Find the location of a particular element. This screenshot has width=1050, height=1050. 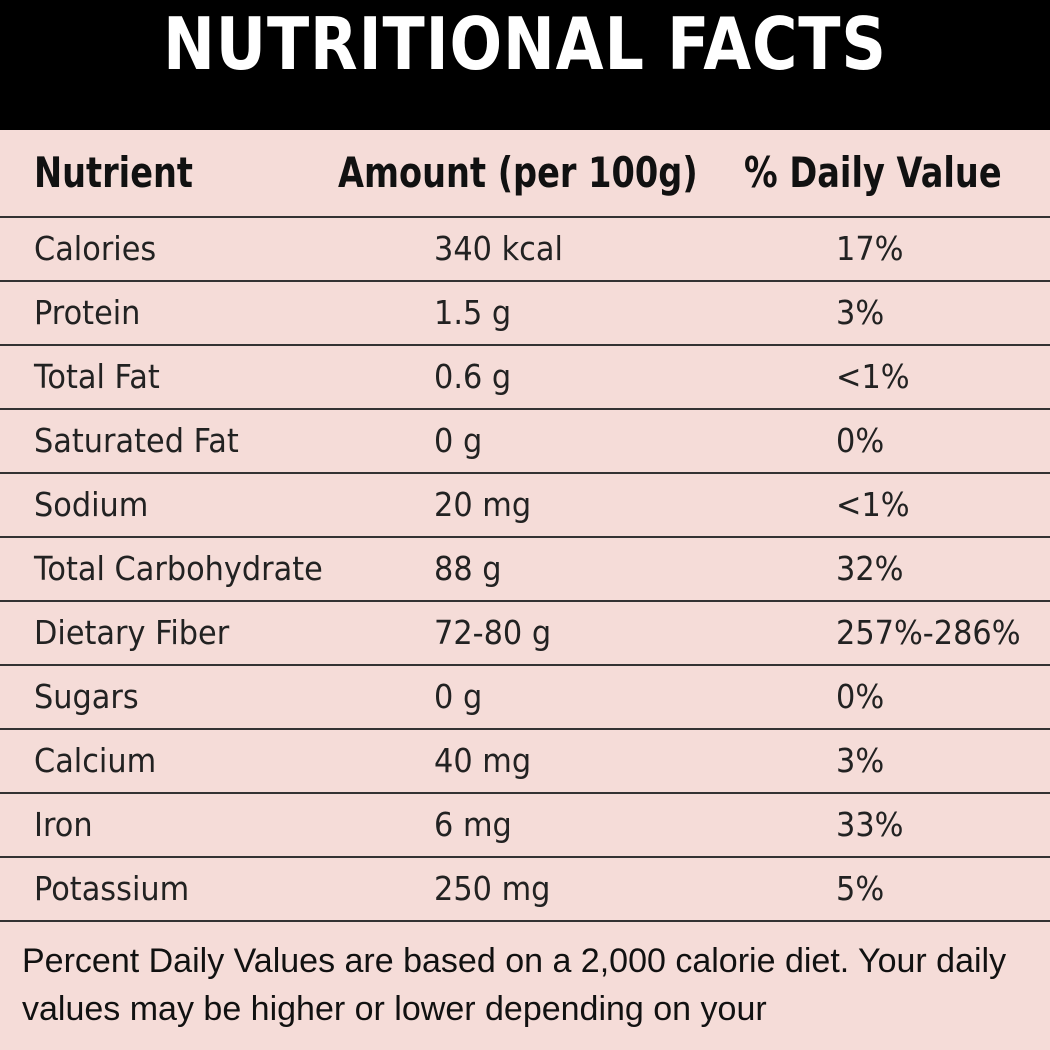

nutrient-name: Sugars is located at coordinates (86, 696).